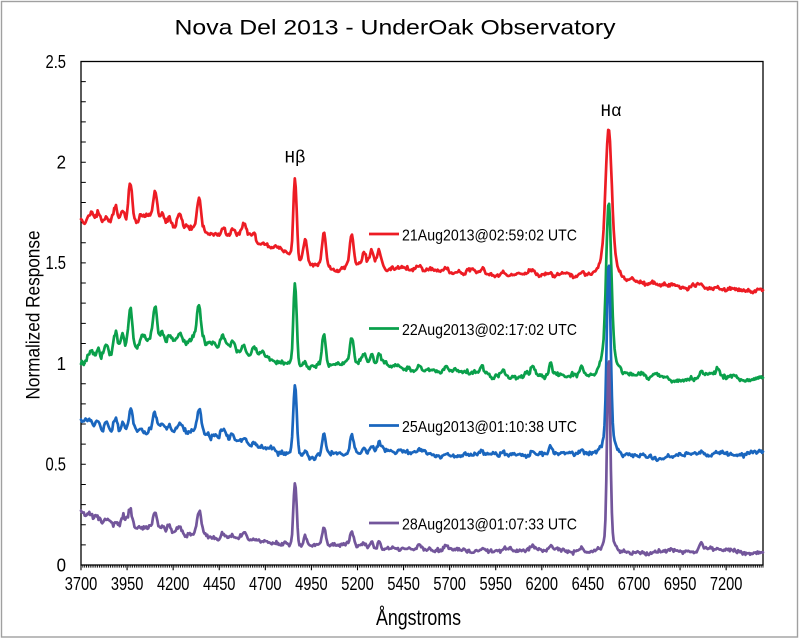  Describe the element at coordinates (489, 524) in the screenshot. I see `svg-text: 28Aug2013@01:07:33 UTC` at that location.